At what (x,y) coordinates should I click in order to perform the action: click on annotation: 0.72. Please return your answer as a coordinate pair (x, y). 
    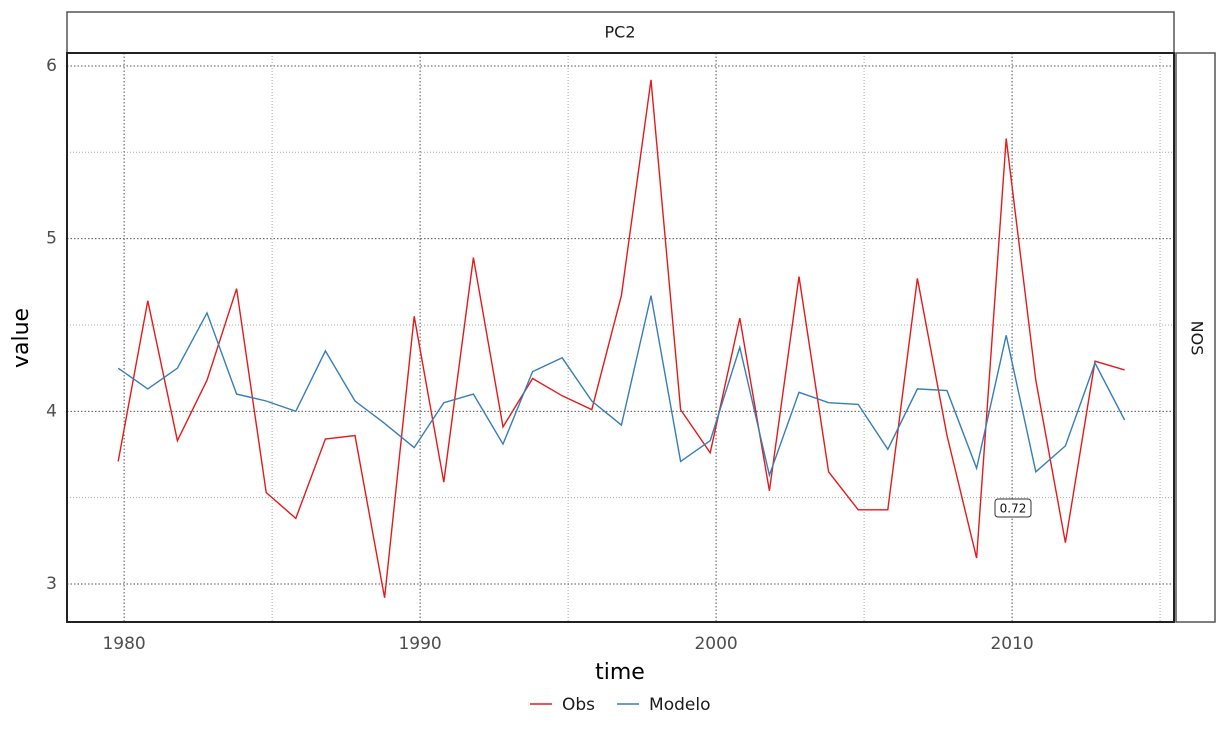
    Looking at the image, I should click on (1013, 509).